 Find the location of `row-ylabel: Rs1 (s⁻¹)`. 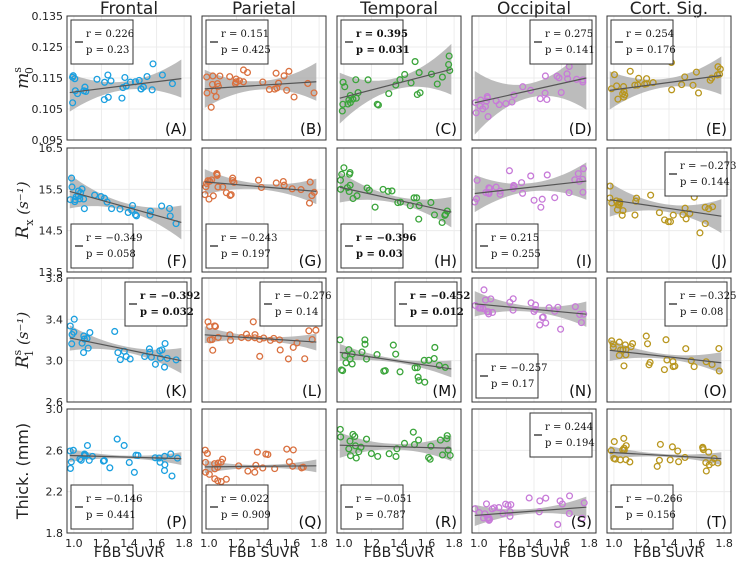

row-ylabel: Rs1 (s⁻¹) is located at coordinates (23, 341).